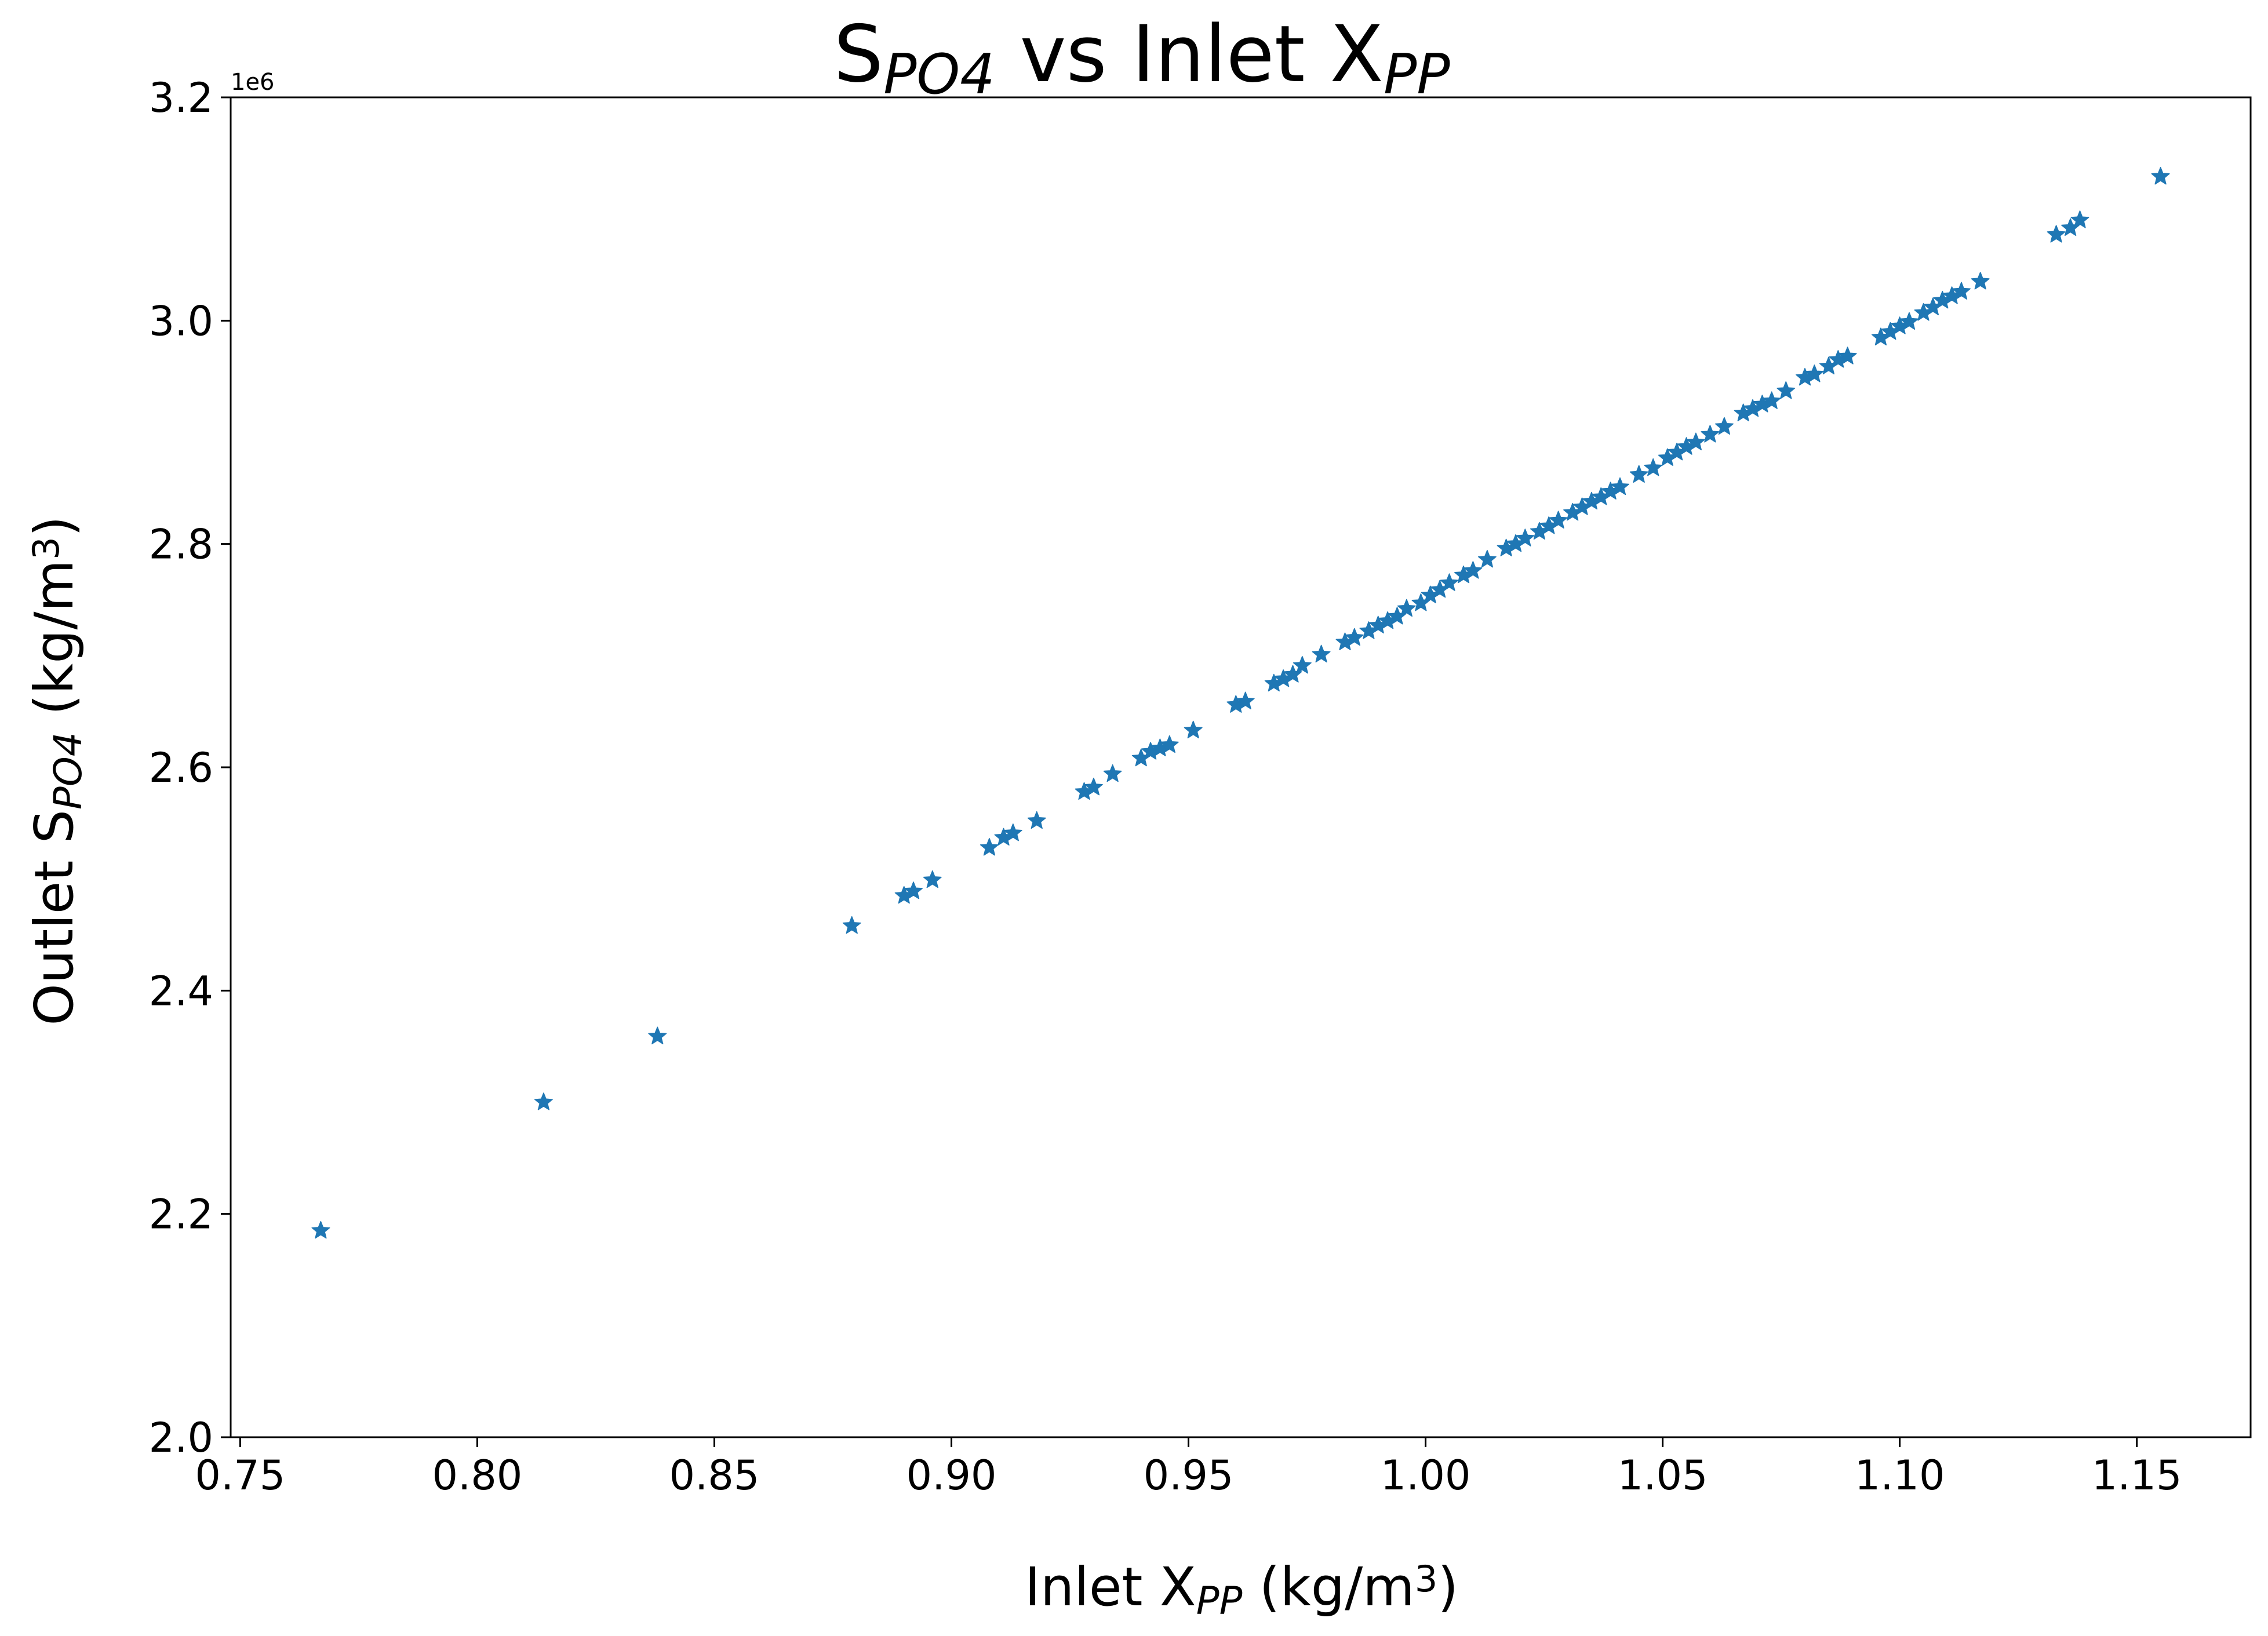 The image size is (2268, 1636). I want to click on title-main: S, so click(858, 54).